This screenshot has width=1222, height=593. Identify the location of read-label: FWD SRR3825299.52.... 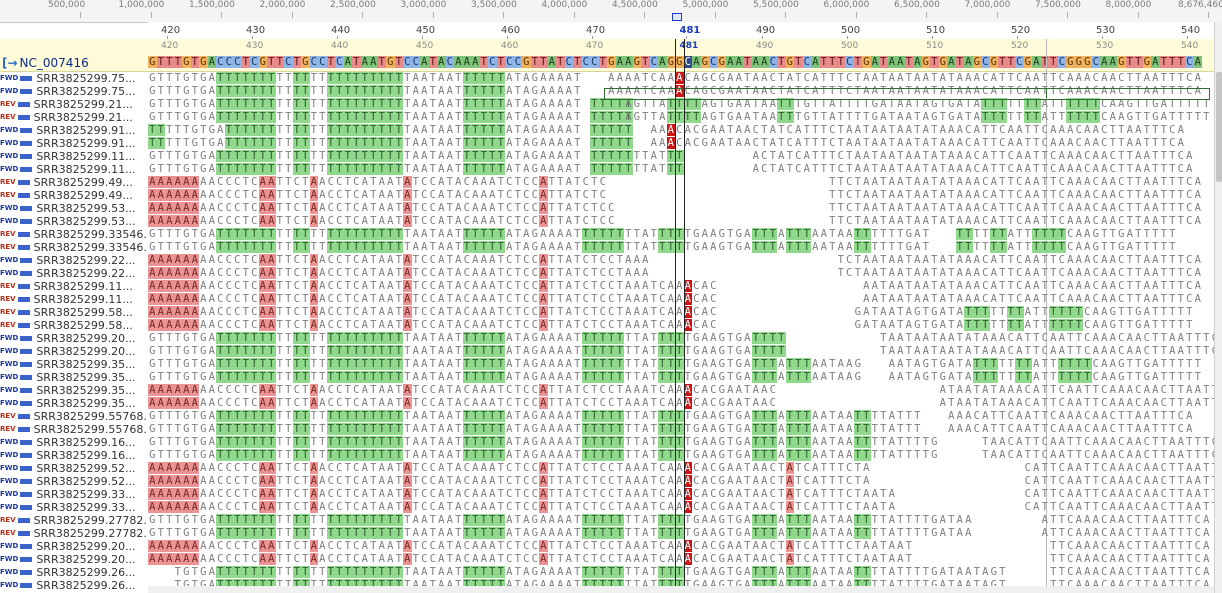
(74, 481).